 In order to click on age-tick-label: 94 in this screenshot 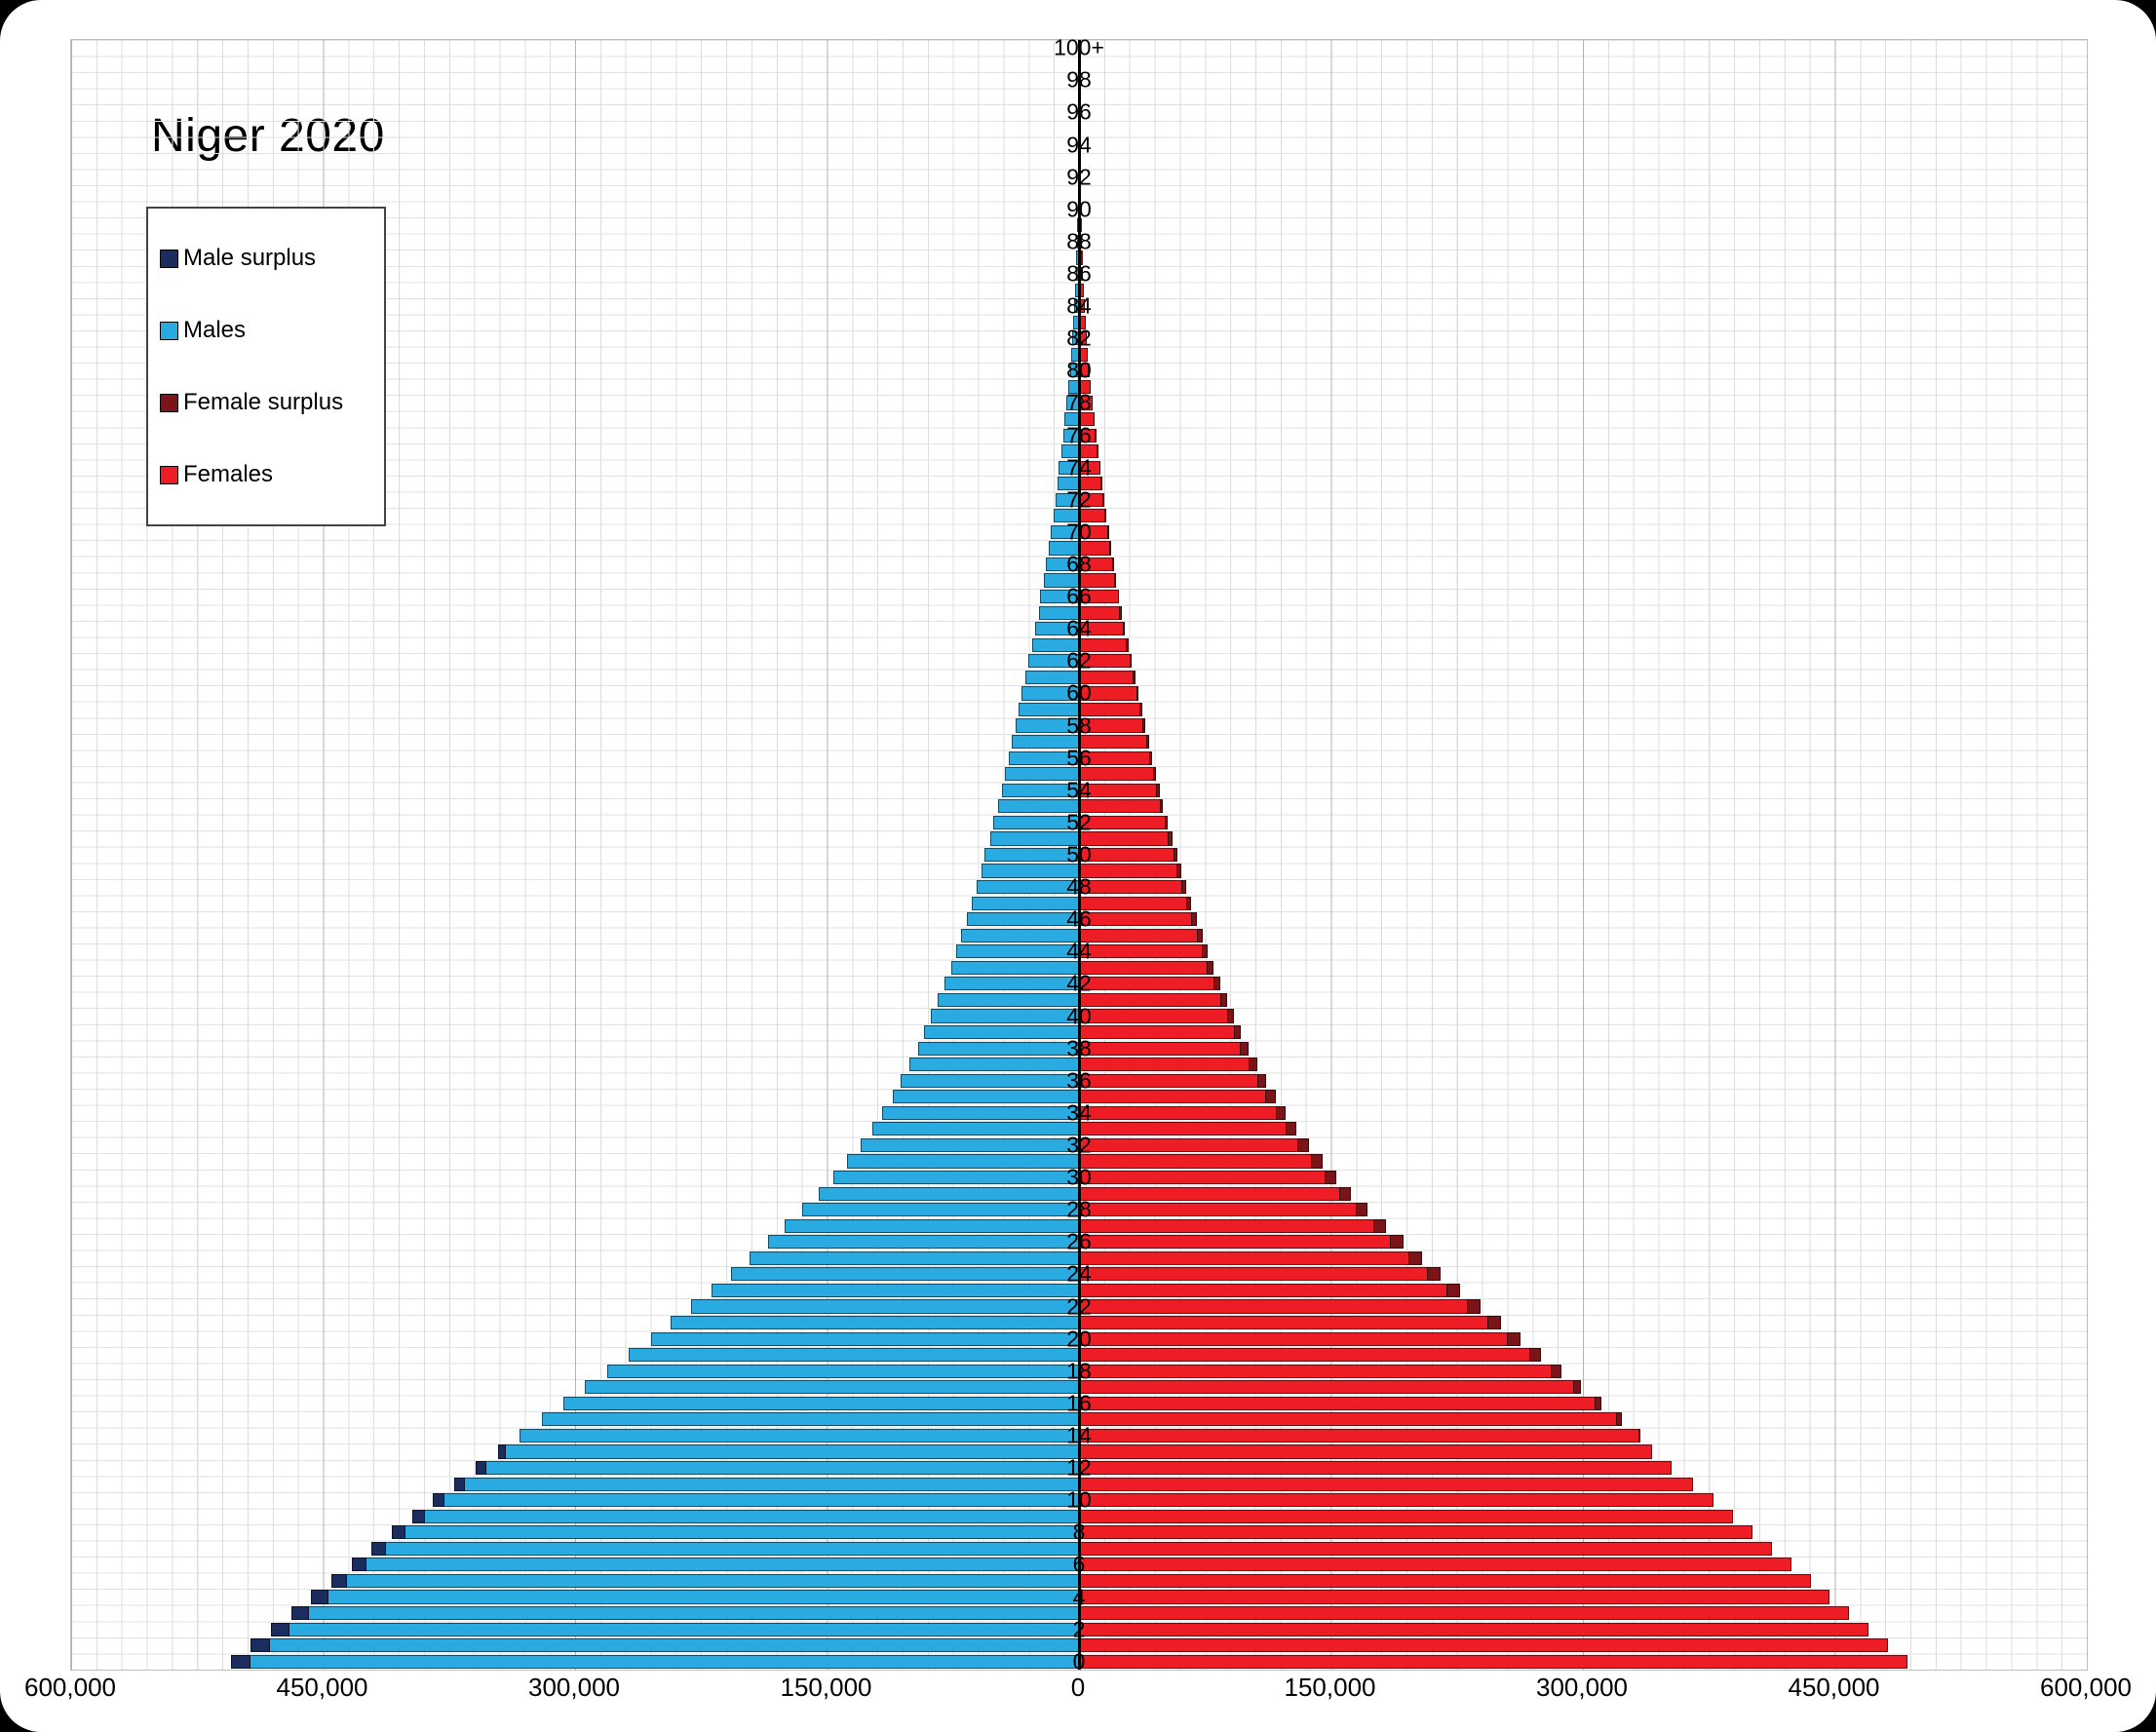, I will do `click(1079, 145)`.